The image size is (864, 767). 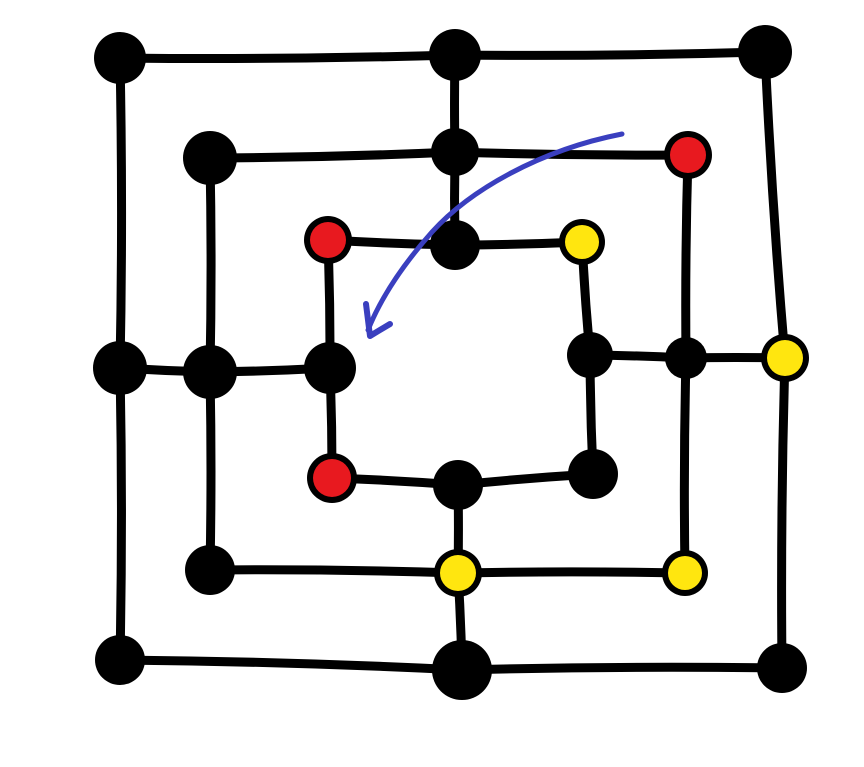 What do you see at coordinates (785, 358) in the screenshot?
I see `yellow-piece-outer-middle-right` at bounding box center [785, 358].